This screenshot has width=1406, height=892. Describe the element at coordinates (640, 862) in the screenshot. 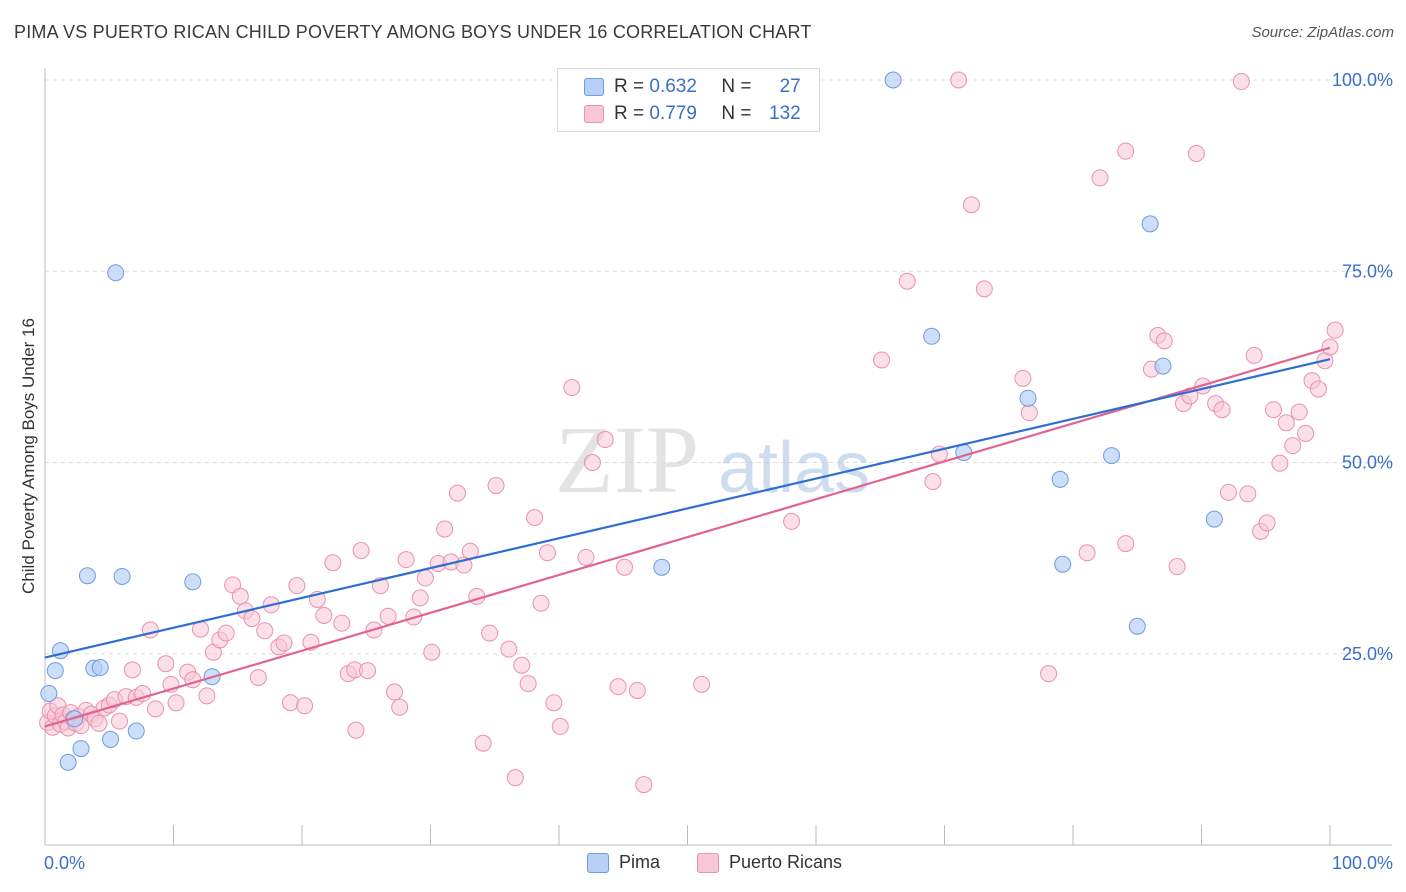

I see `pima-legend-label: Pima` at that location.